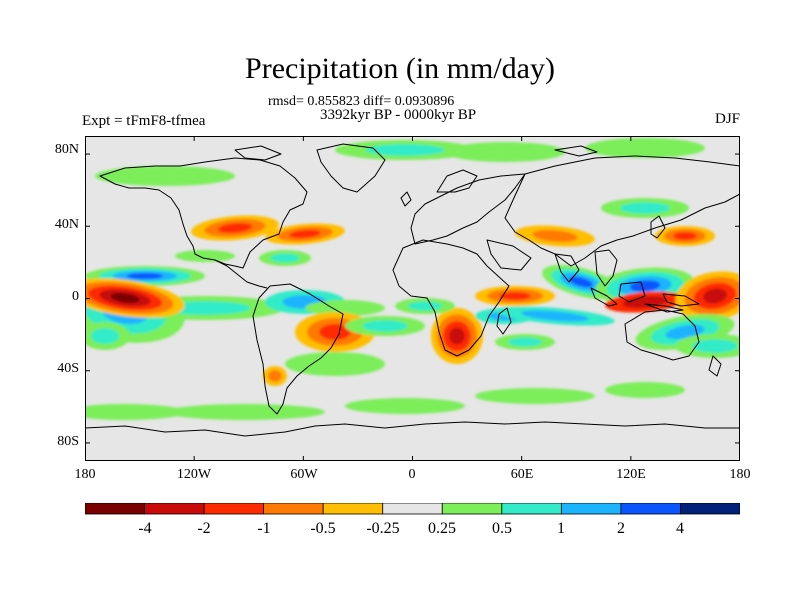  What do you see at coordinates (398, 115) in the screenshot?
I see `period-line: 3392kyr BP - 0000kyr BP` at bounding box center [398, 115].